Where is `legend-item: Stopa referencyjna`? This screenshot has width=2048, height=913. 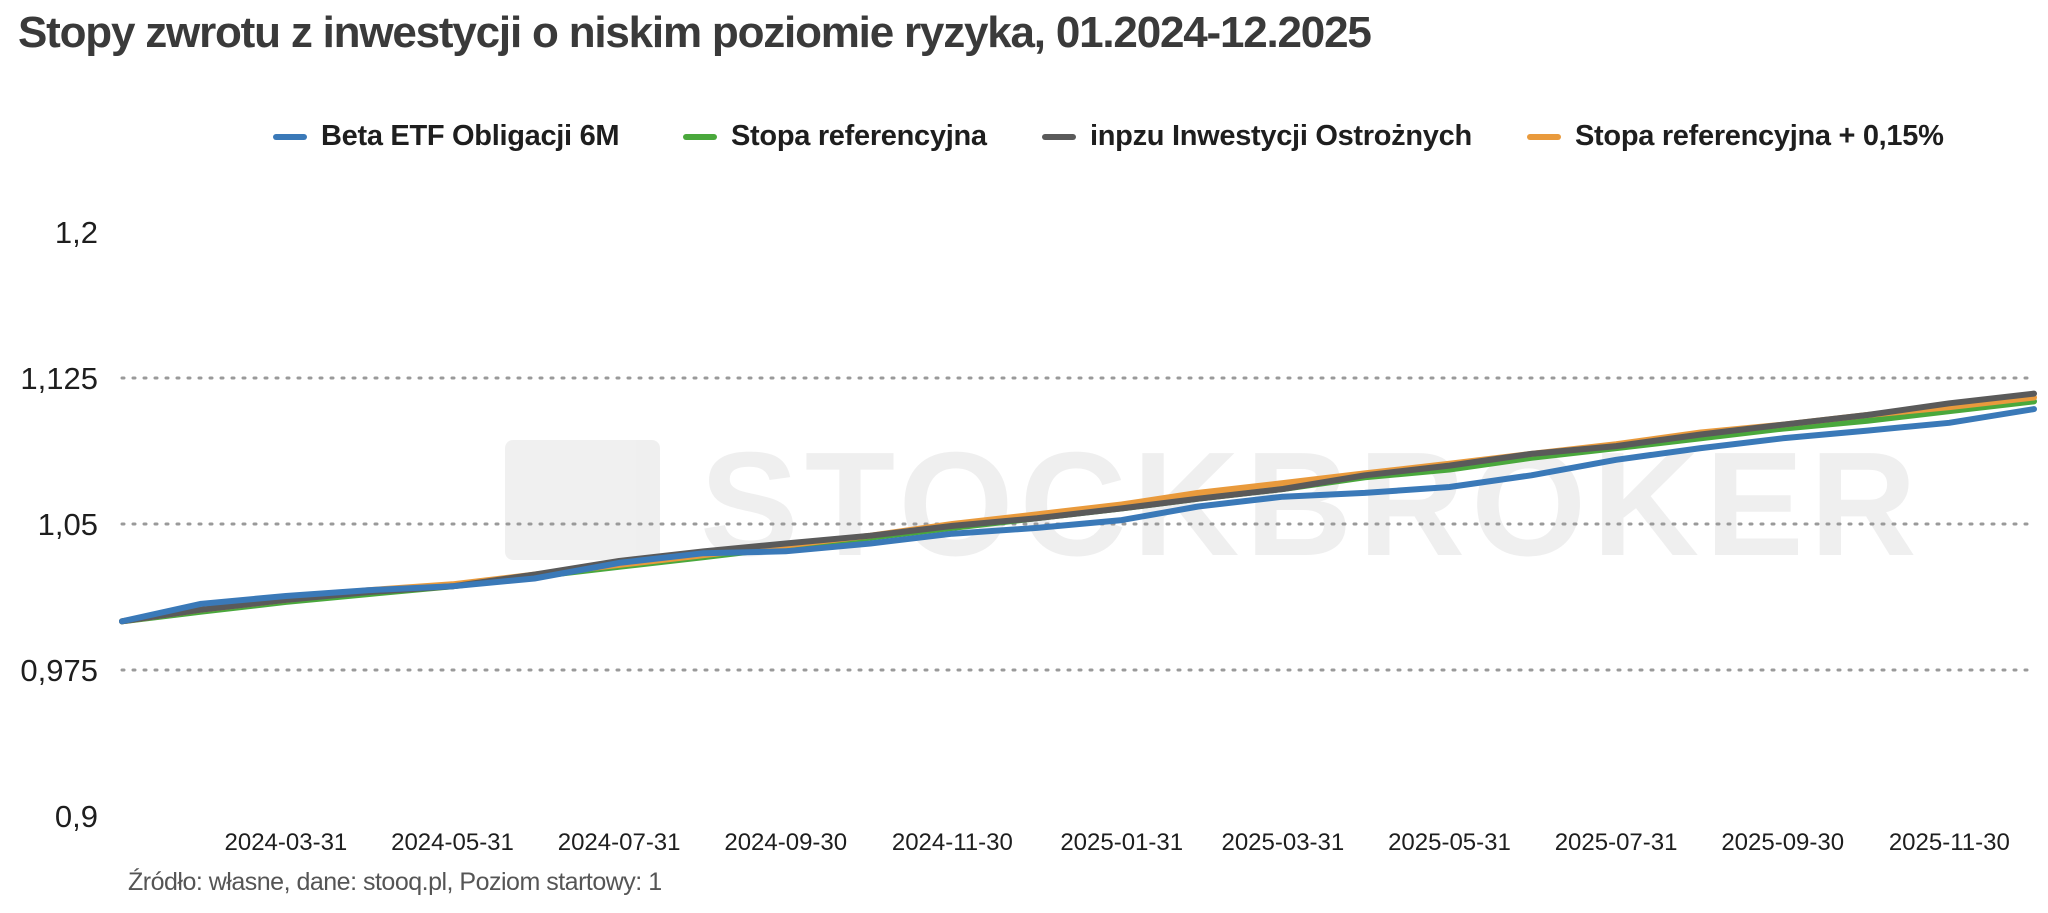
legend-item: Stopa referencyjna is located at coordinates (835, 136).